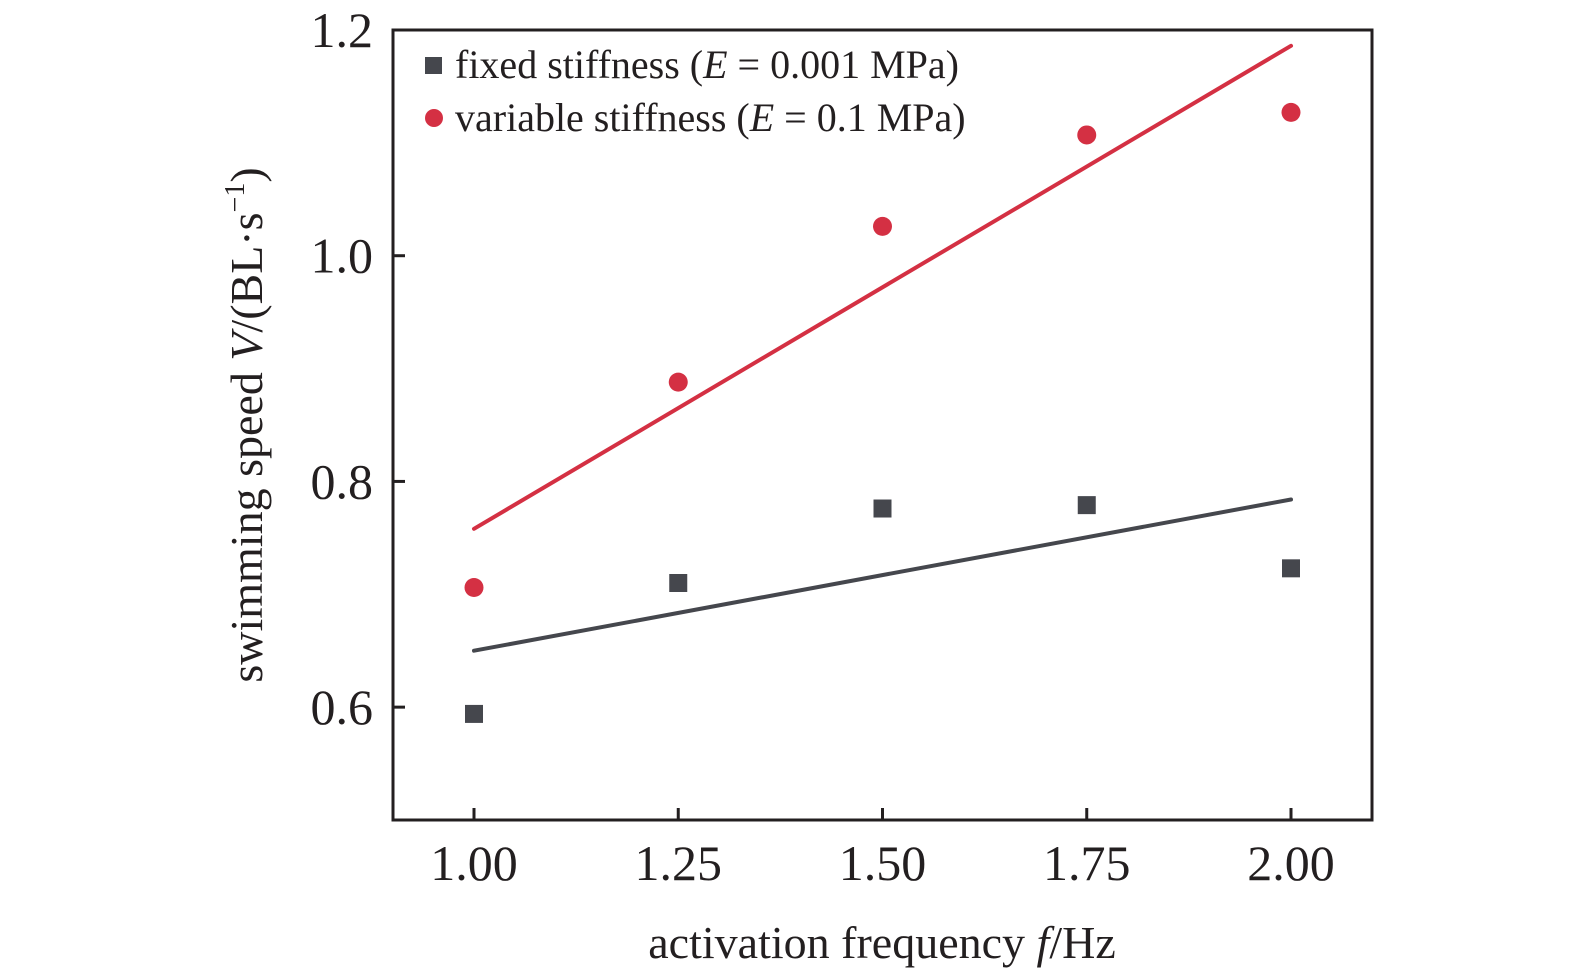 The width and height of the screenshot is (1575, 980). Describe the element at coordinates (246, 522) in the screenshot. I see `y-title-pre: swimming speed` at that location.